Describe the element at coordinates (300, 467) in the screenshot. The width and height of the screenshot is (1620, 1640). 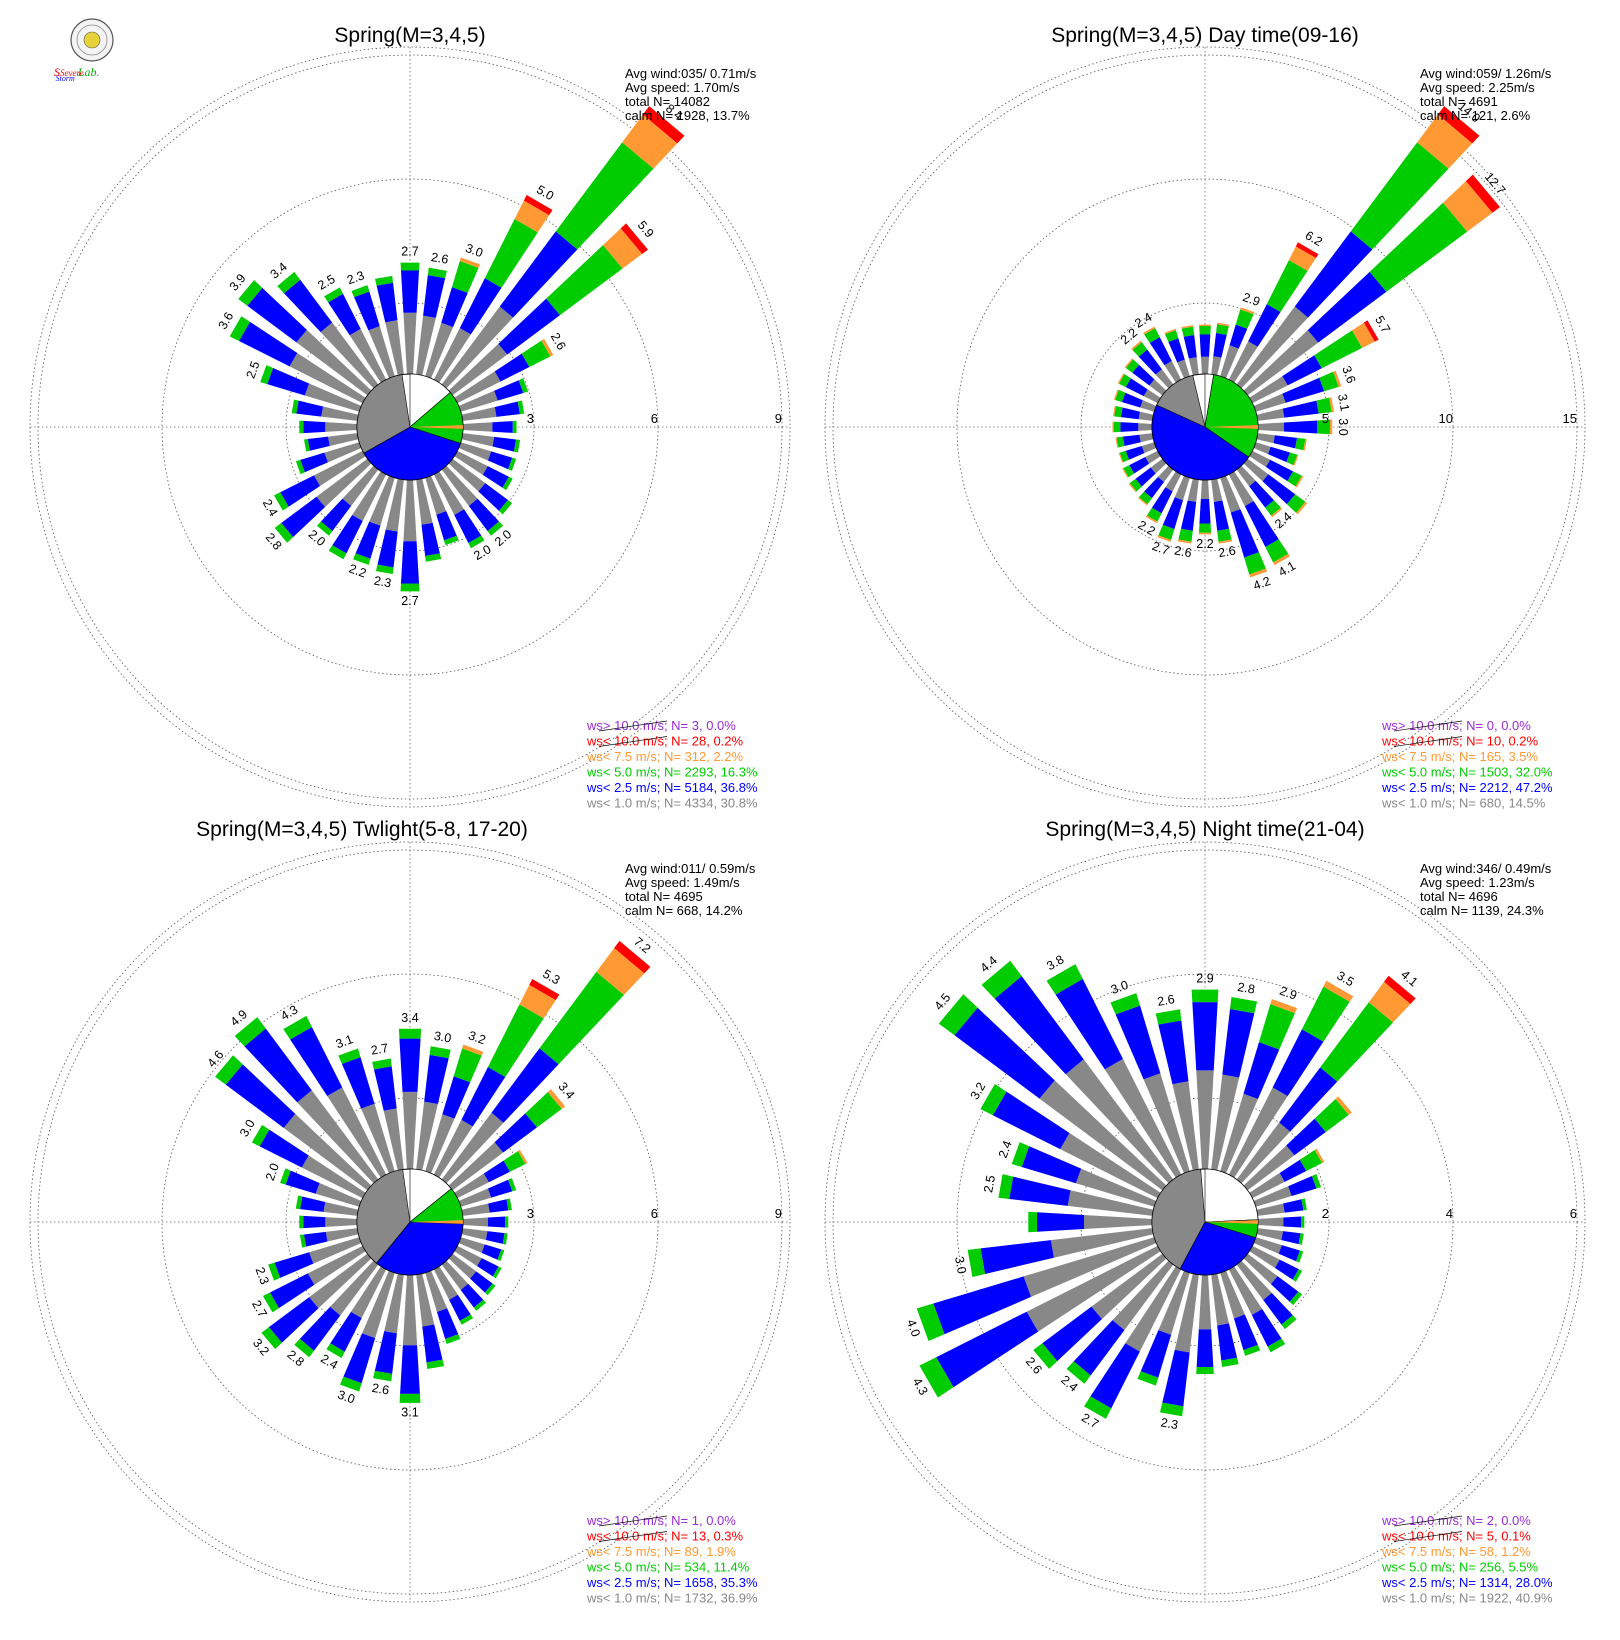
I see `sector-bar-250-lt5` at that location.